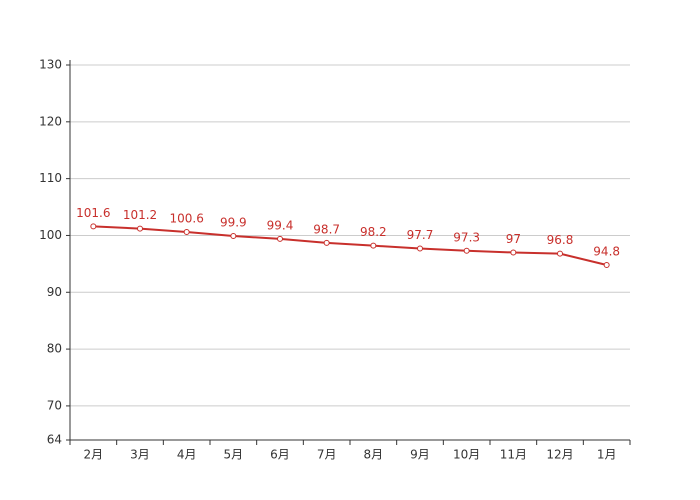 The width and height of the screenshot is (700, 500). I want to click on data-label: 97.3, so click(466, 237).